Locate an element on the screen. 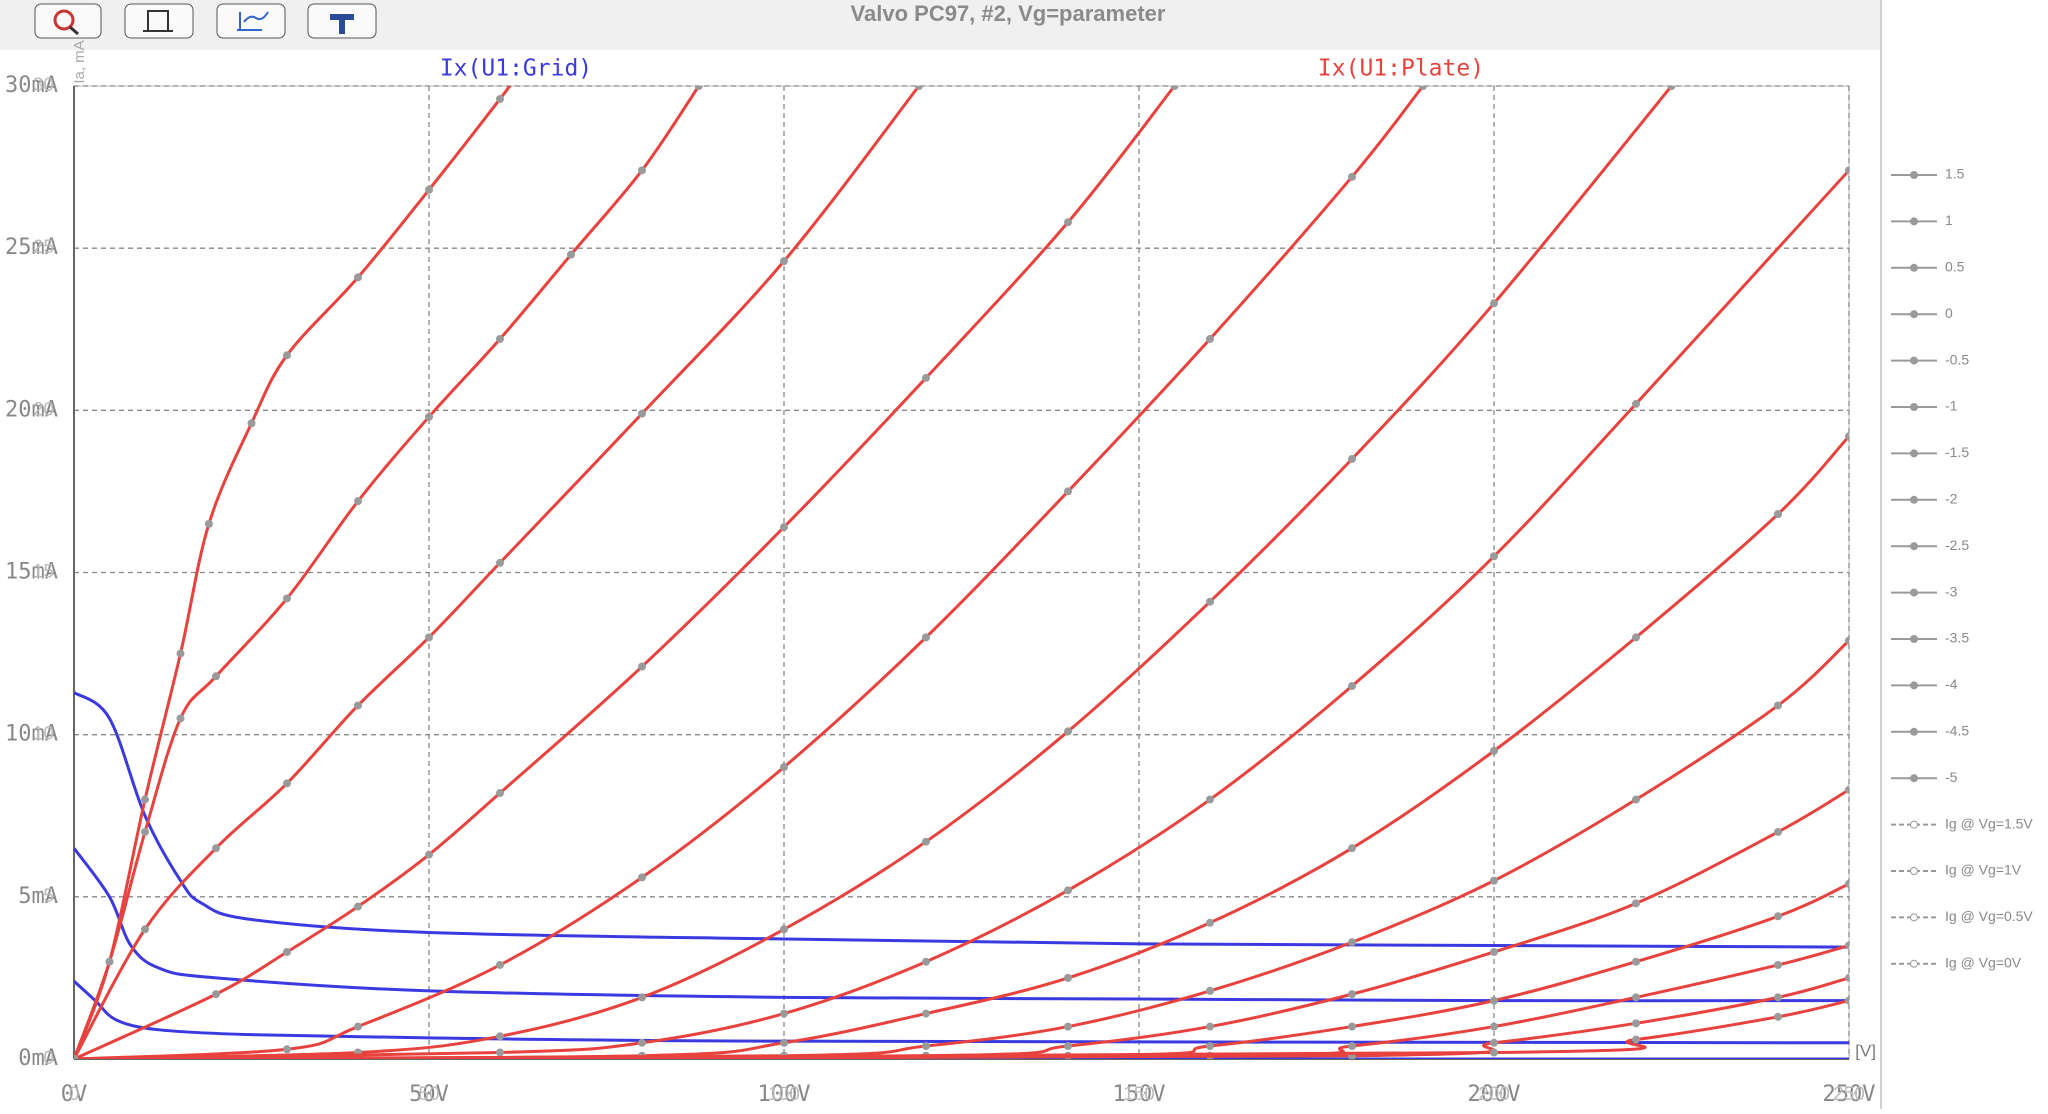 This screenshot has height=1114, width=2048. legend-label: 0 is located at coordinates (1949, 313).